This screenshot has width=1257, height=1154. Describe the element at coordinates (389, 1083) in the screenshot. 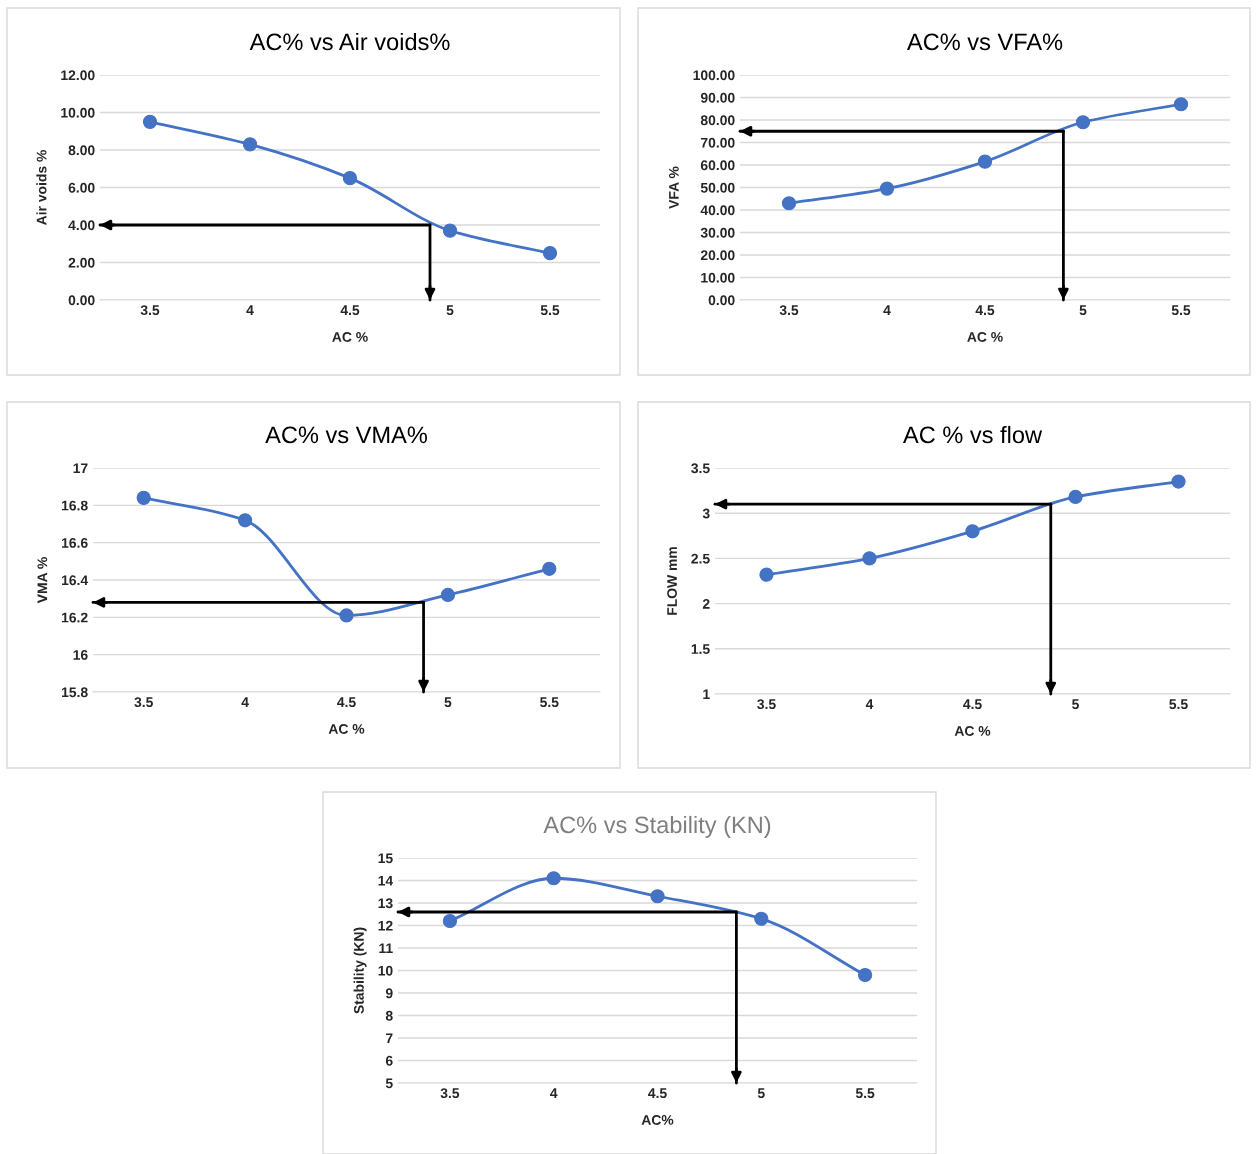

I see `y-tick-label: 5` at that location.